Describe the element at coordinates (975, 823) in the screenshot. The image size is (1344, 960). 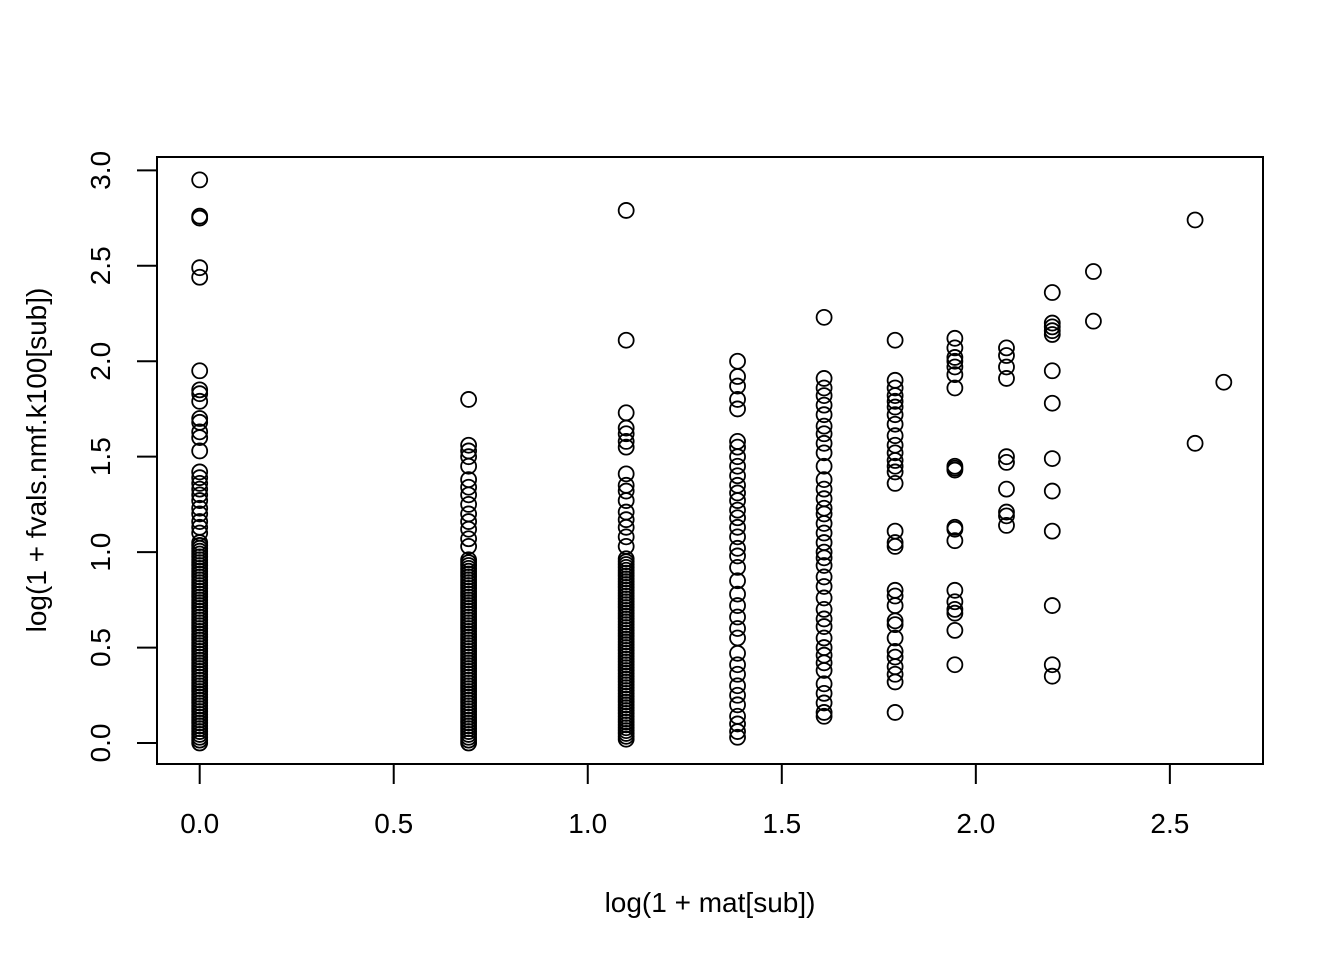
I see `x-tick-label: 2.0` at that location.